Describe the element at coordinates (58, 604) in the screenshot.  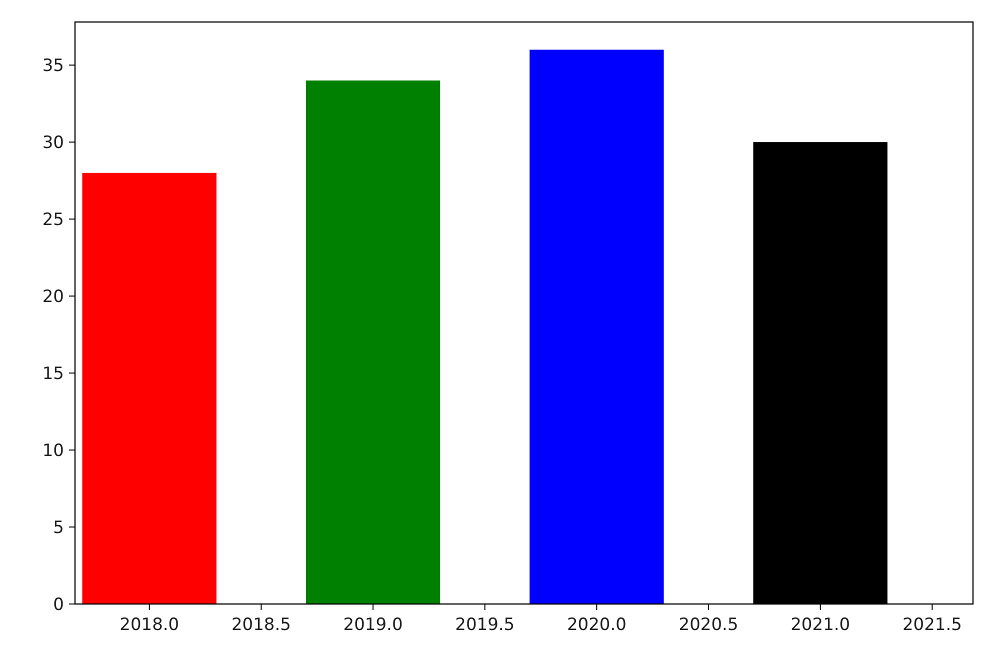
I see `y-tick-label: 0` at that location.